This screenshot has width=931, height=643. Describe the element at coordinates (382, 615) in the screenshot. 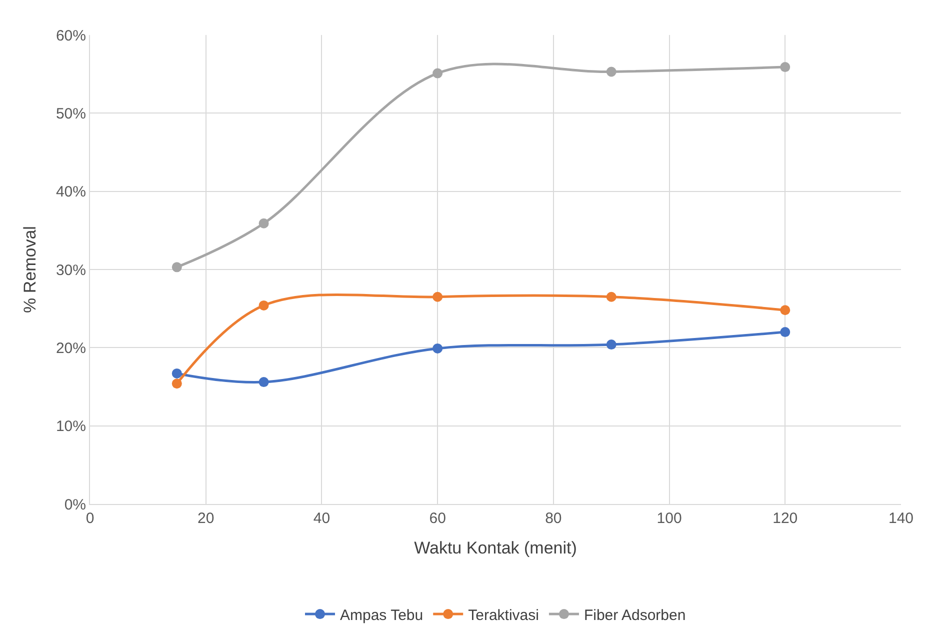

I see `legend-label: Ampas Tebu` at that location.